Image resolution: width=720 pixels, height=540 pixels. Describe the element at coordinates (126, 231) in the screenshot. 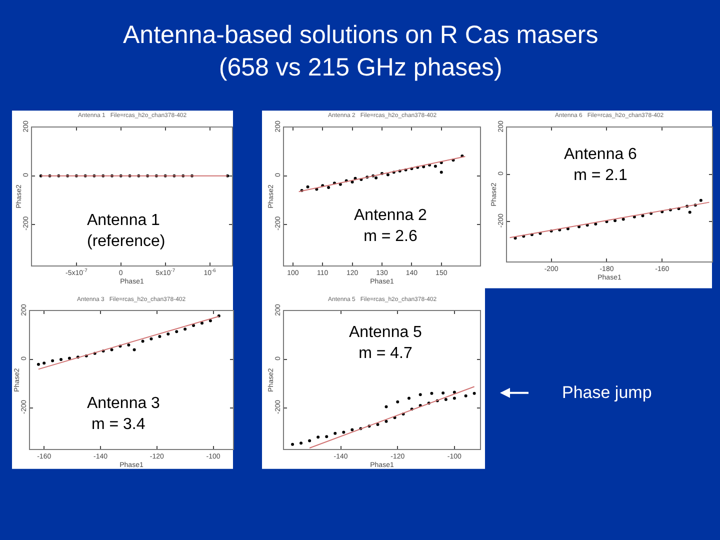

I see `annotation: Antenna 1 (reference)` at that location.